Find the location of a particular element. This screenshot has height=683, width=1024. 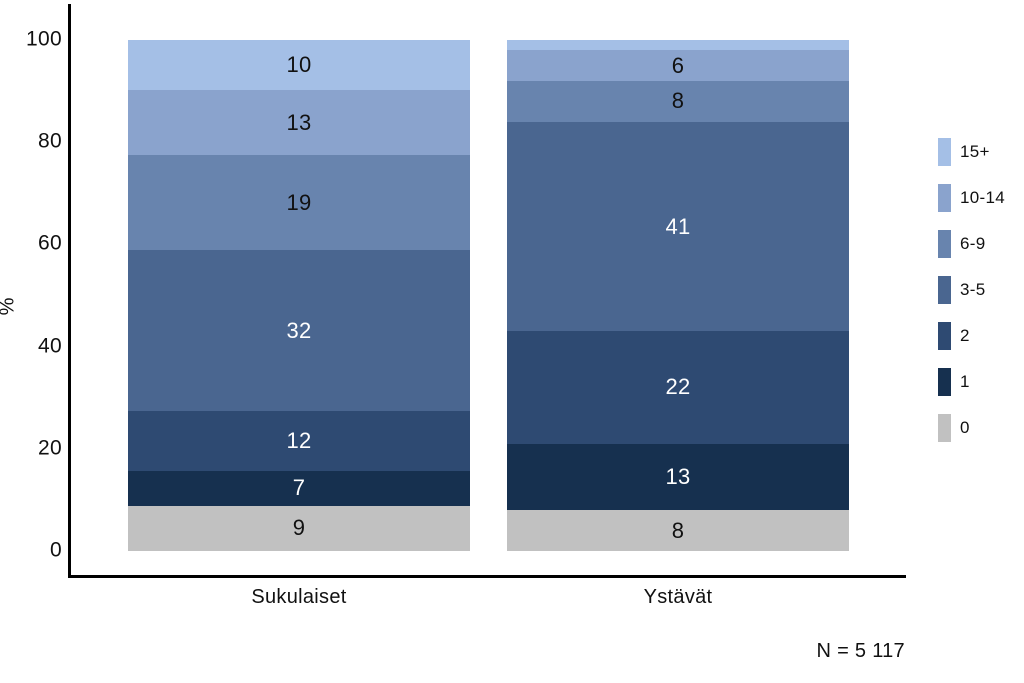

y-axis-title: % is located at coordinates (9, 307).